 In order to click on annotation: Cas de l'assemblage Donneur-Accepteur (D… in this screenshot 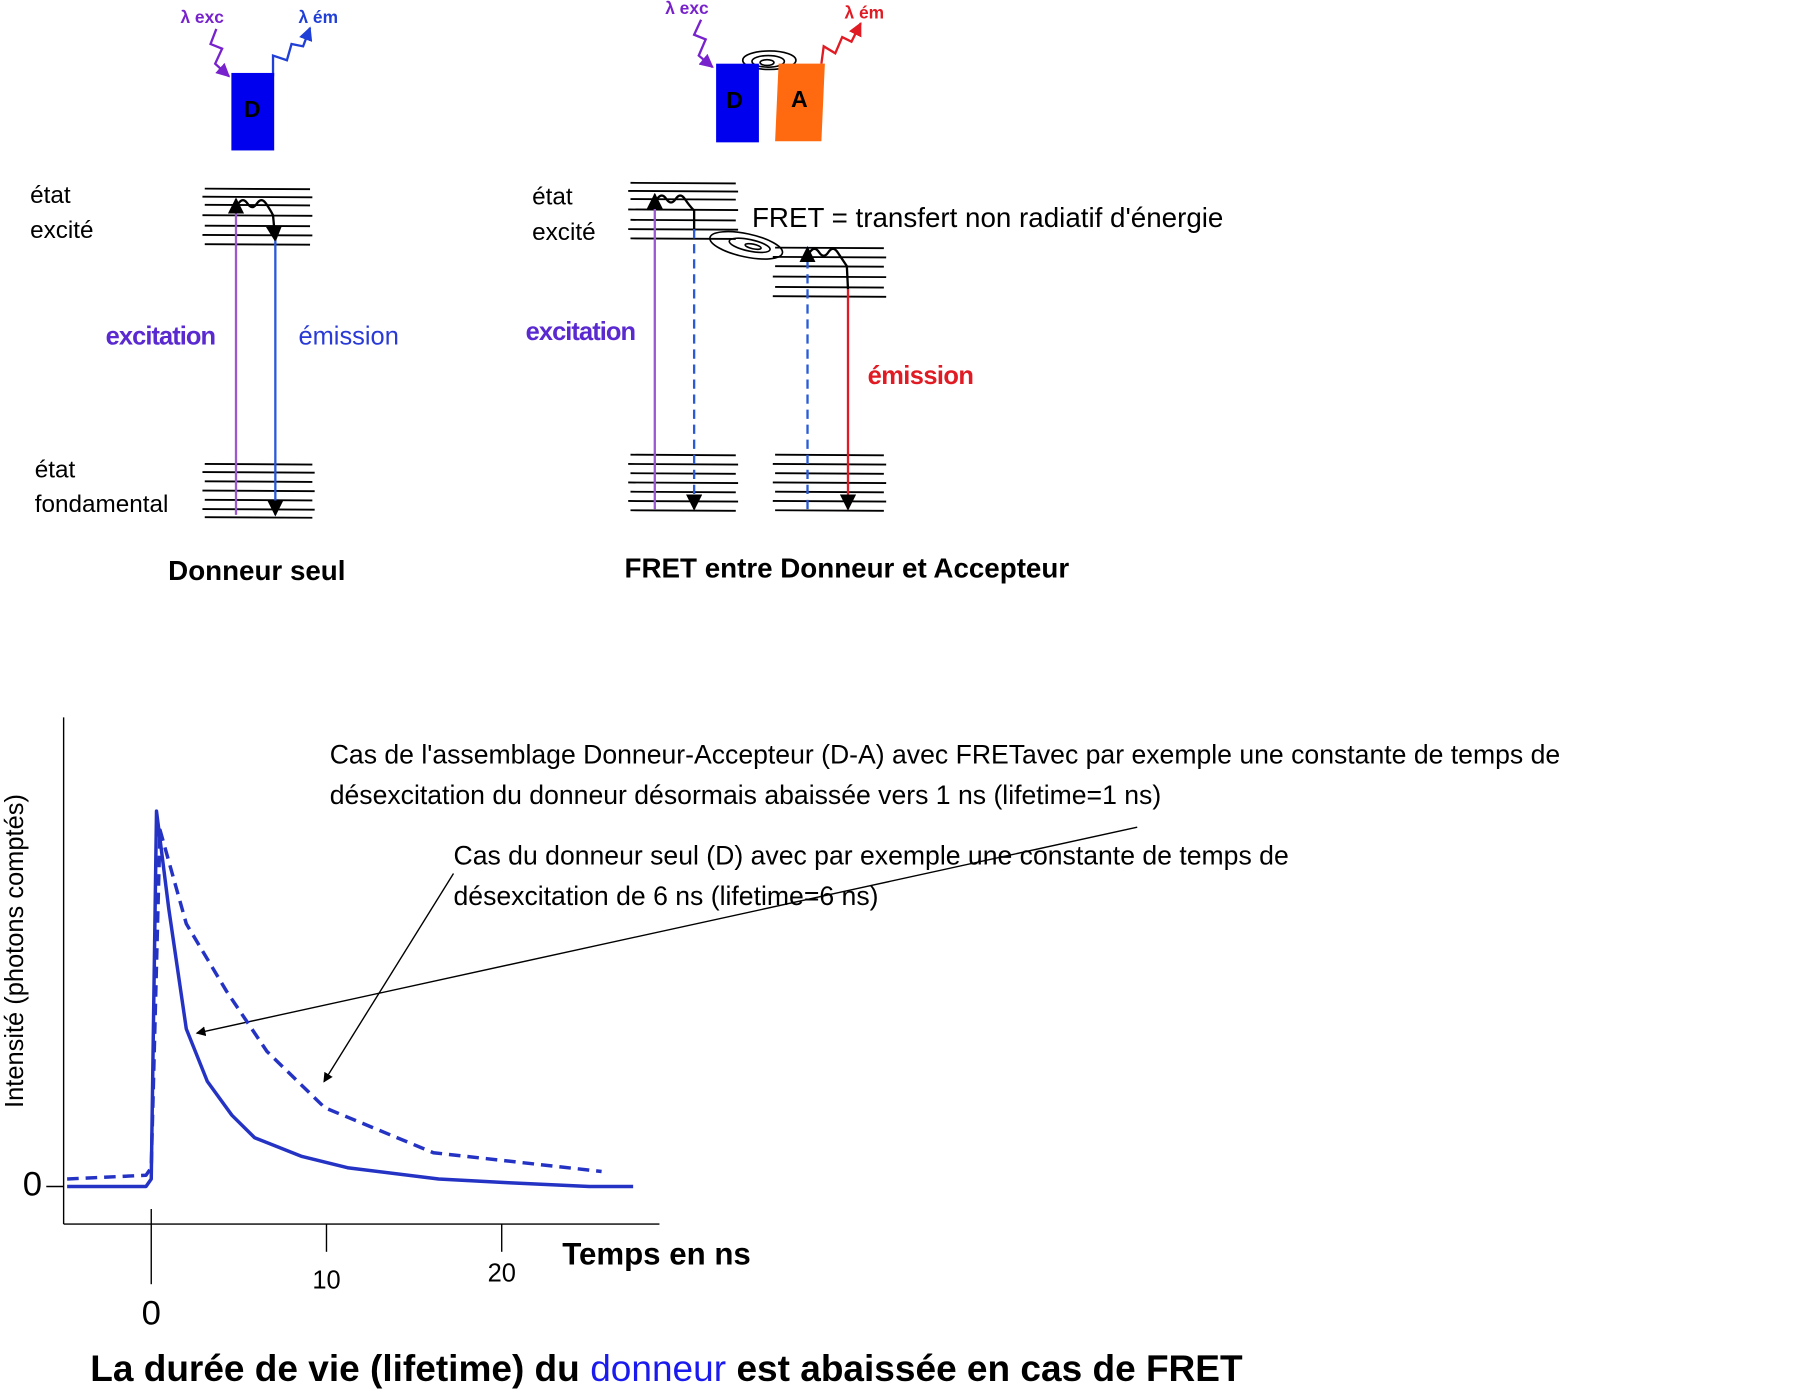, I will do `click(945, 755)`.